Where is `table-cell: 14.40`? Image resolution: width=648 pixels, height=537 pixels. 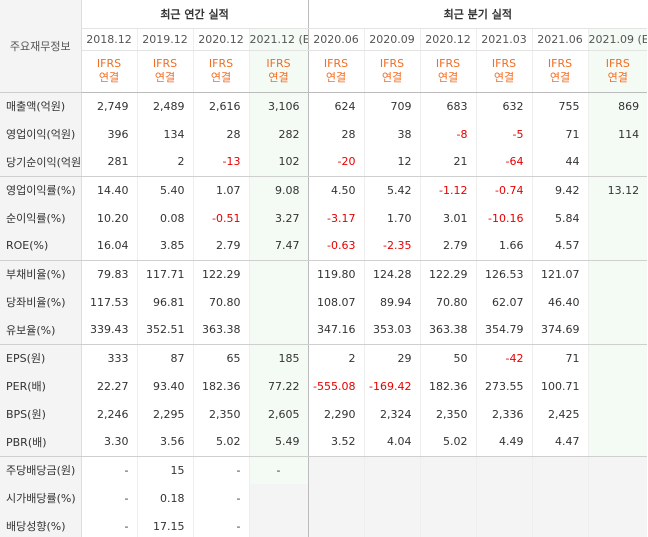 table-cell: 14.40 is located at coordinates (108, 190).